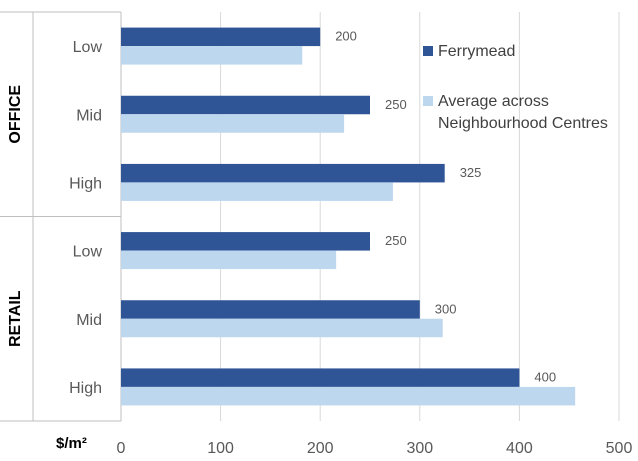  I want to click on legend-label: Ferrymead, so click(476, 51).